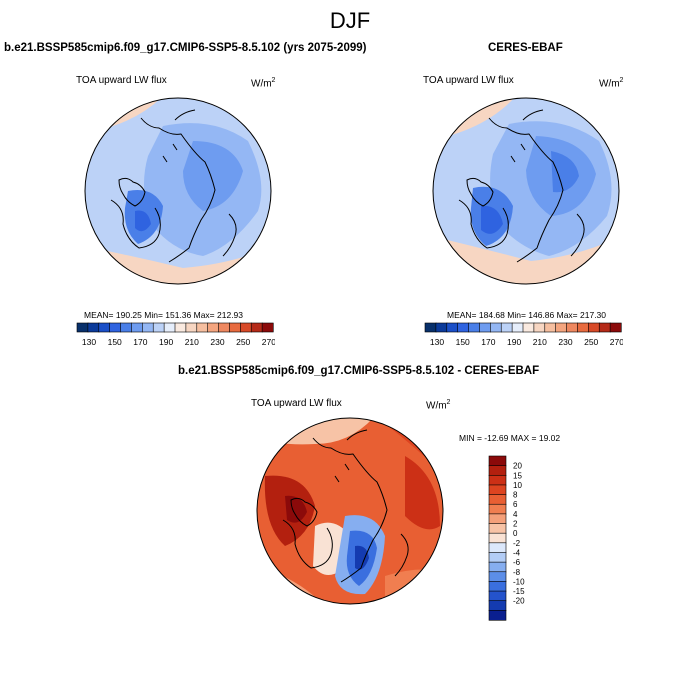  I want to click on model-colorbar-tick: 270, so click(268, 342).